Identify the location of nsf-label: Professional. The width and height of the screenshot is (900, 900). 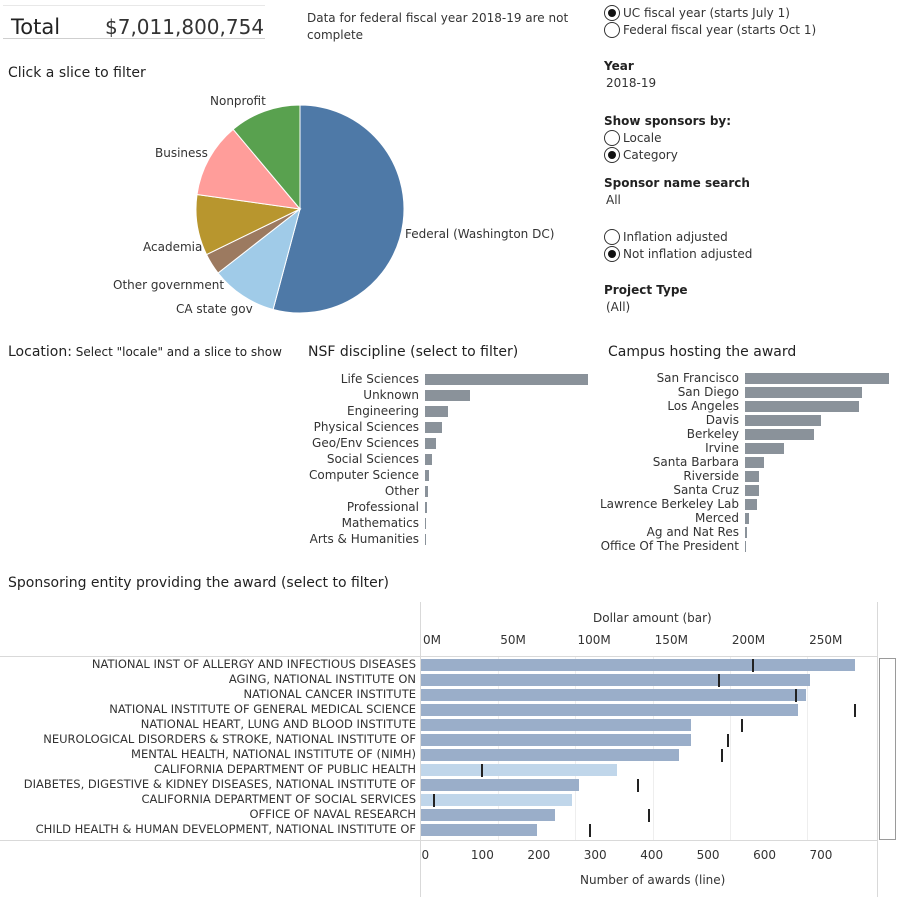
(382, 507).